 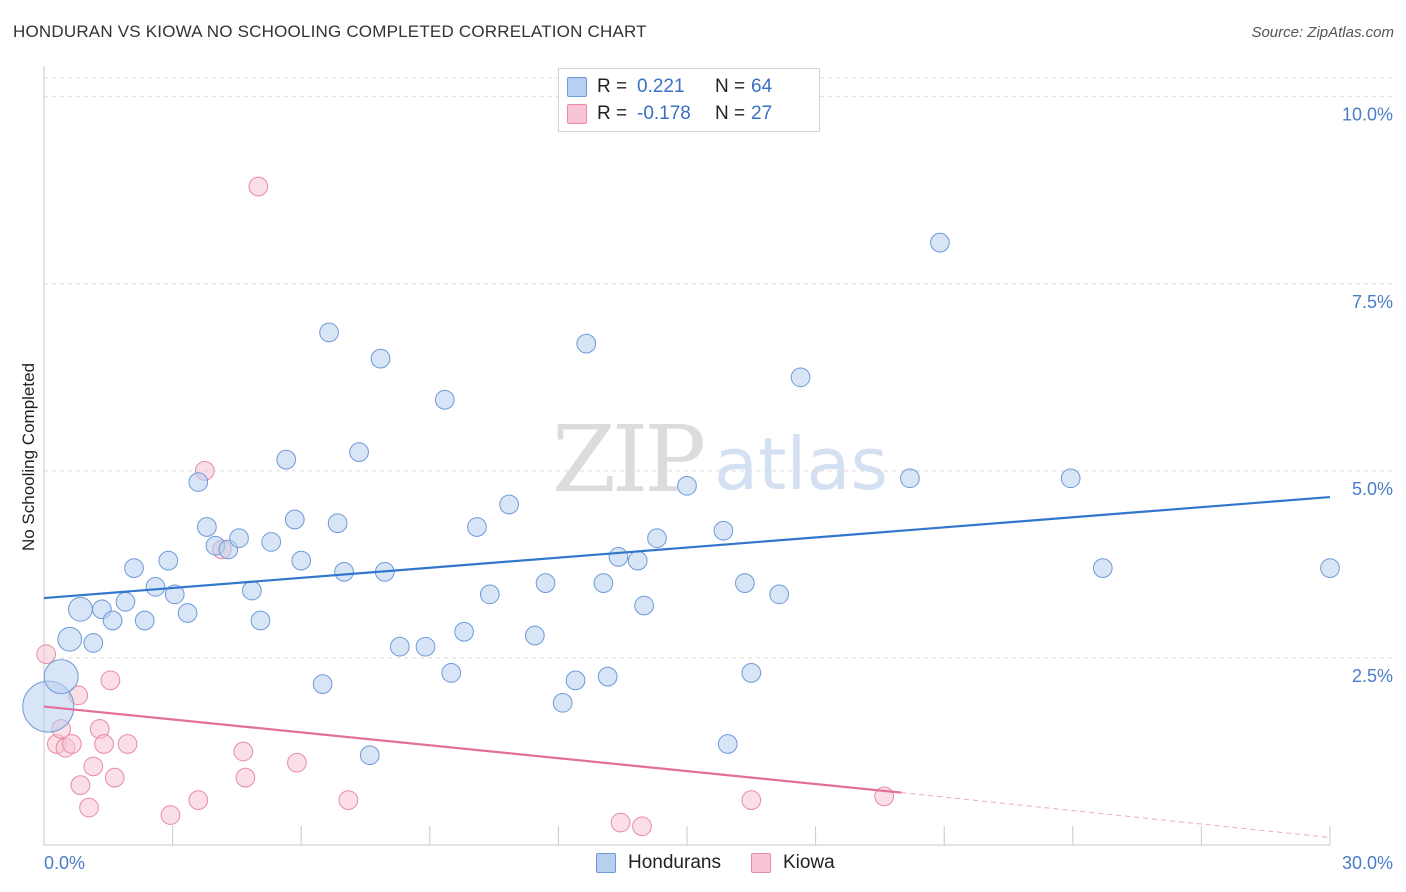 I want to click on legend-swatch-blue, so click(x=577, y=87).